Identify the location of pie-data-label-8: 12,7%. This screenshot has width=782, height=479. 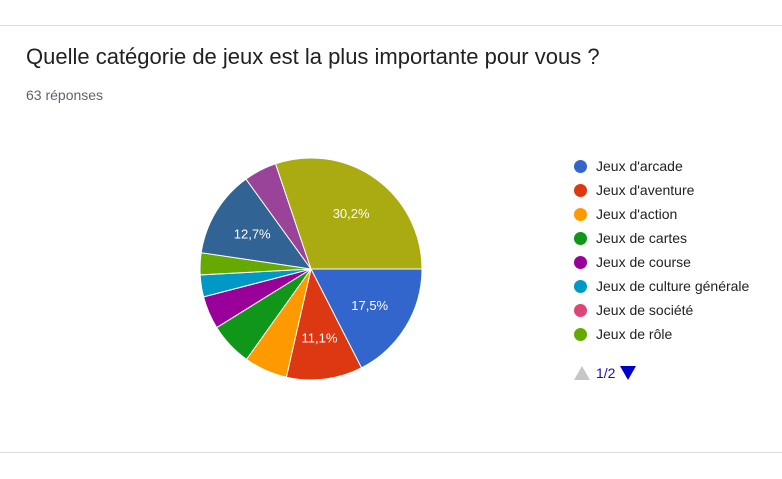
(252, 233).